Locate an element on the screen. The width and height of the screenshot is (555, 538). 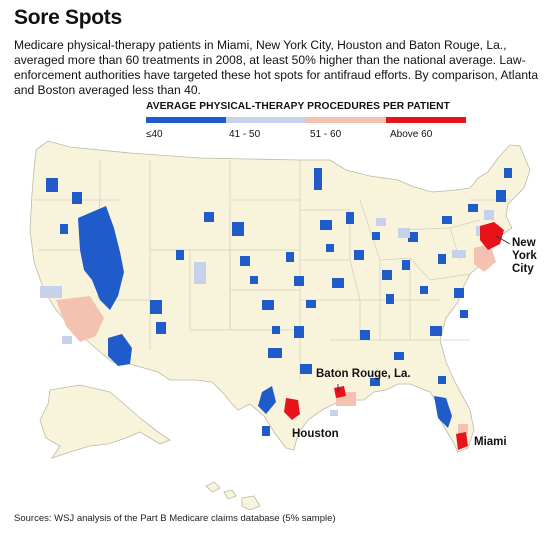
callout-houston: Houston is located at coordinates (315, 434).